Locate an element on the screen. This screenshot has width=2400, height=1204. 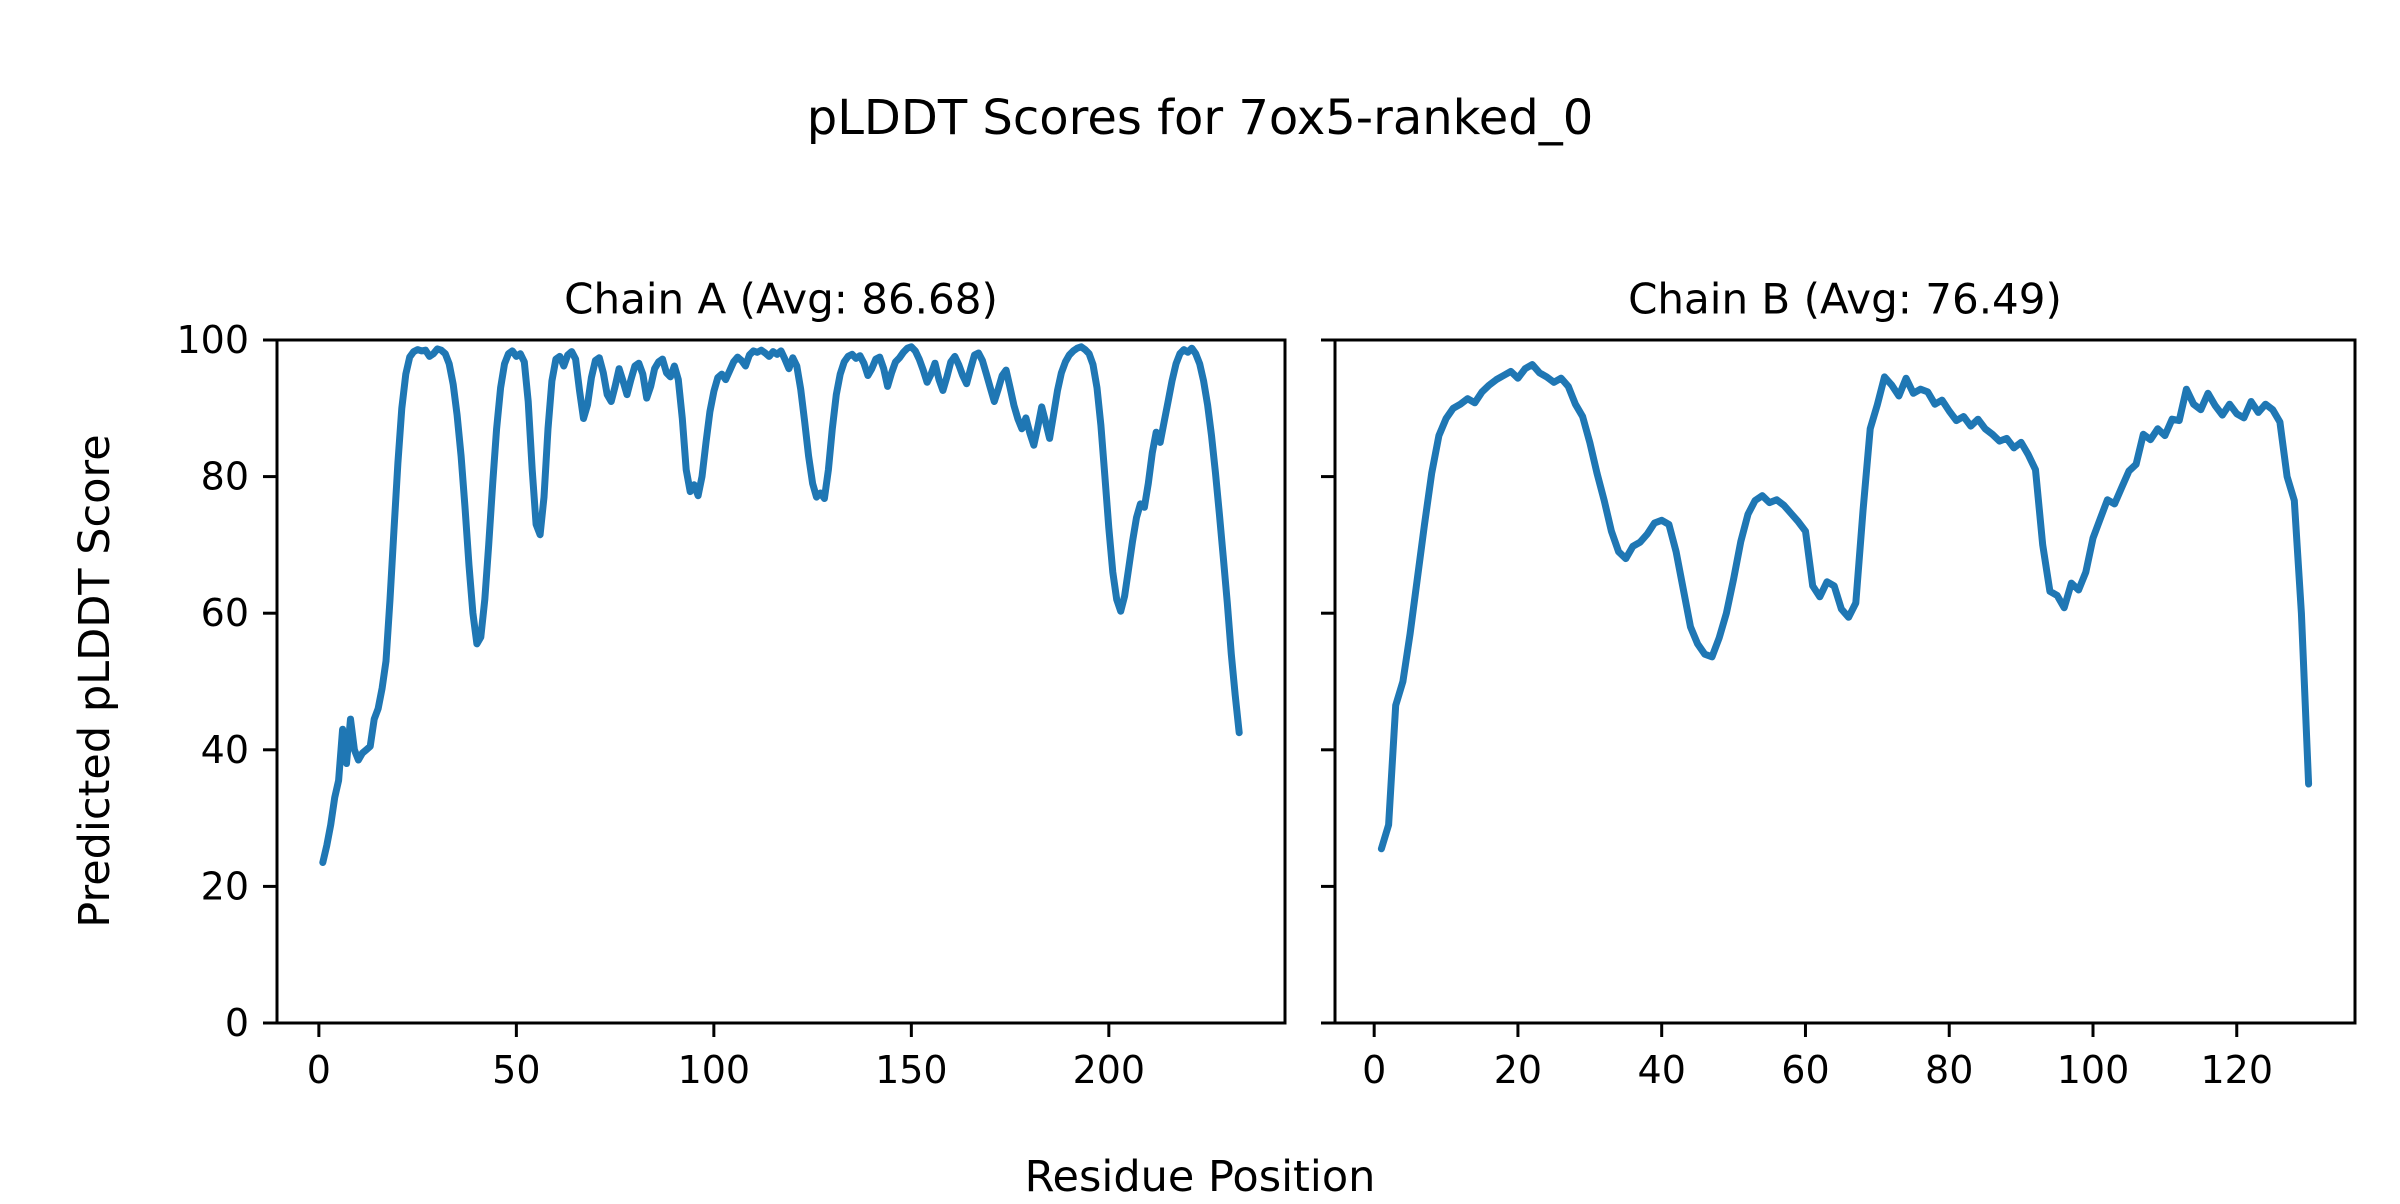
chain-b-x-tick-label: 100 is located at coordinates (2093, 1070).